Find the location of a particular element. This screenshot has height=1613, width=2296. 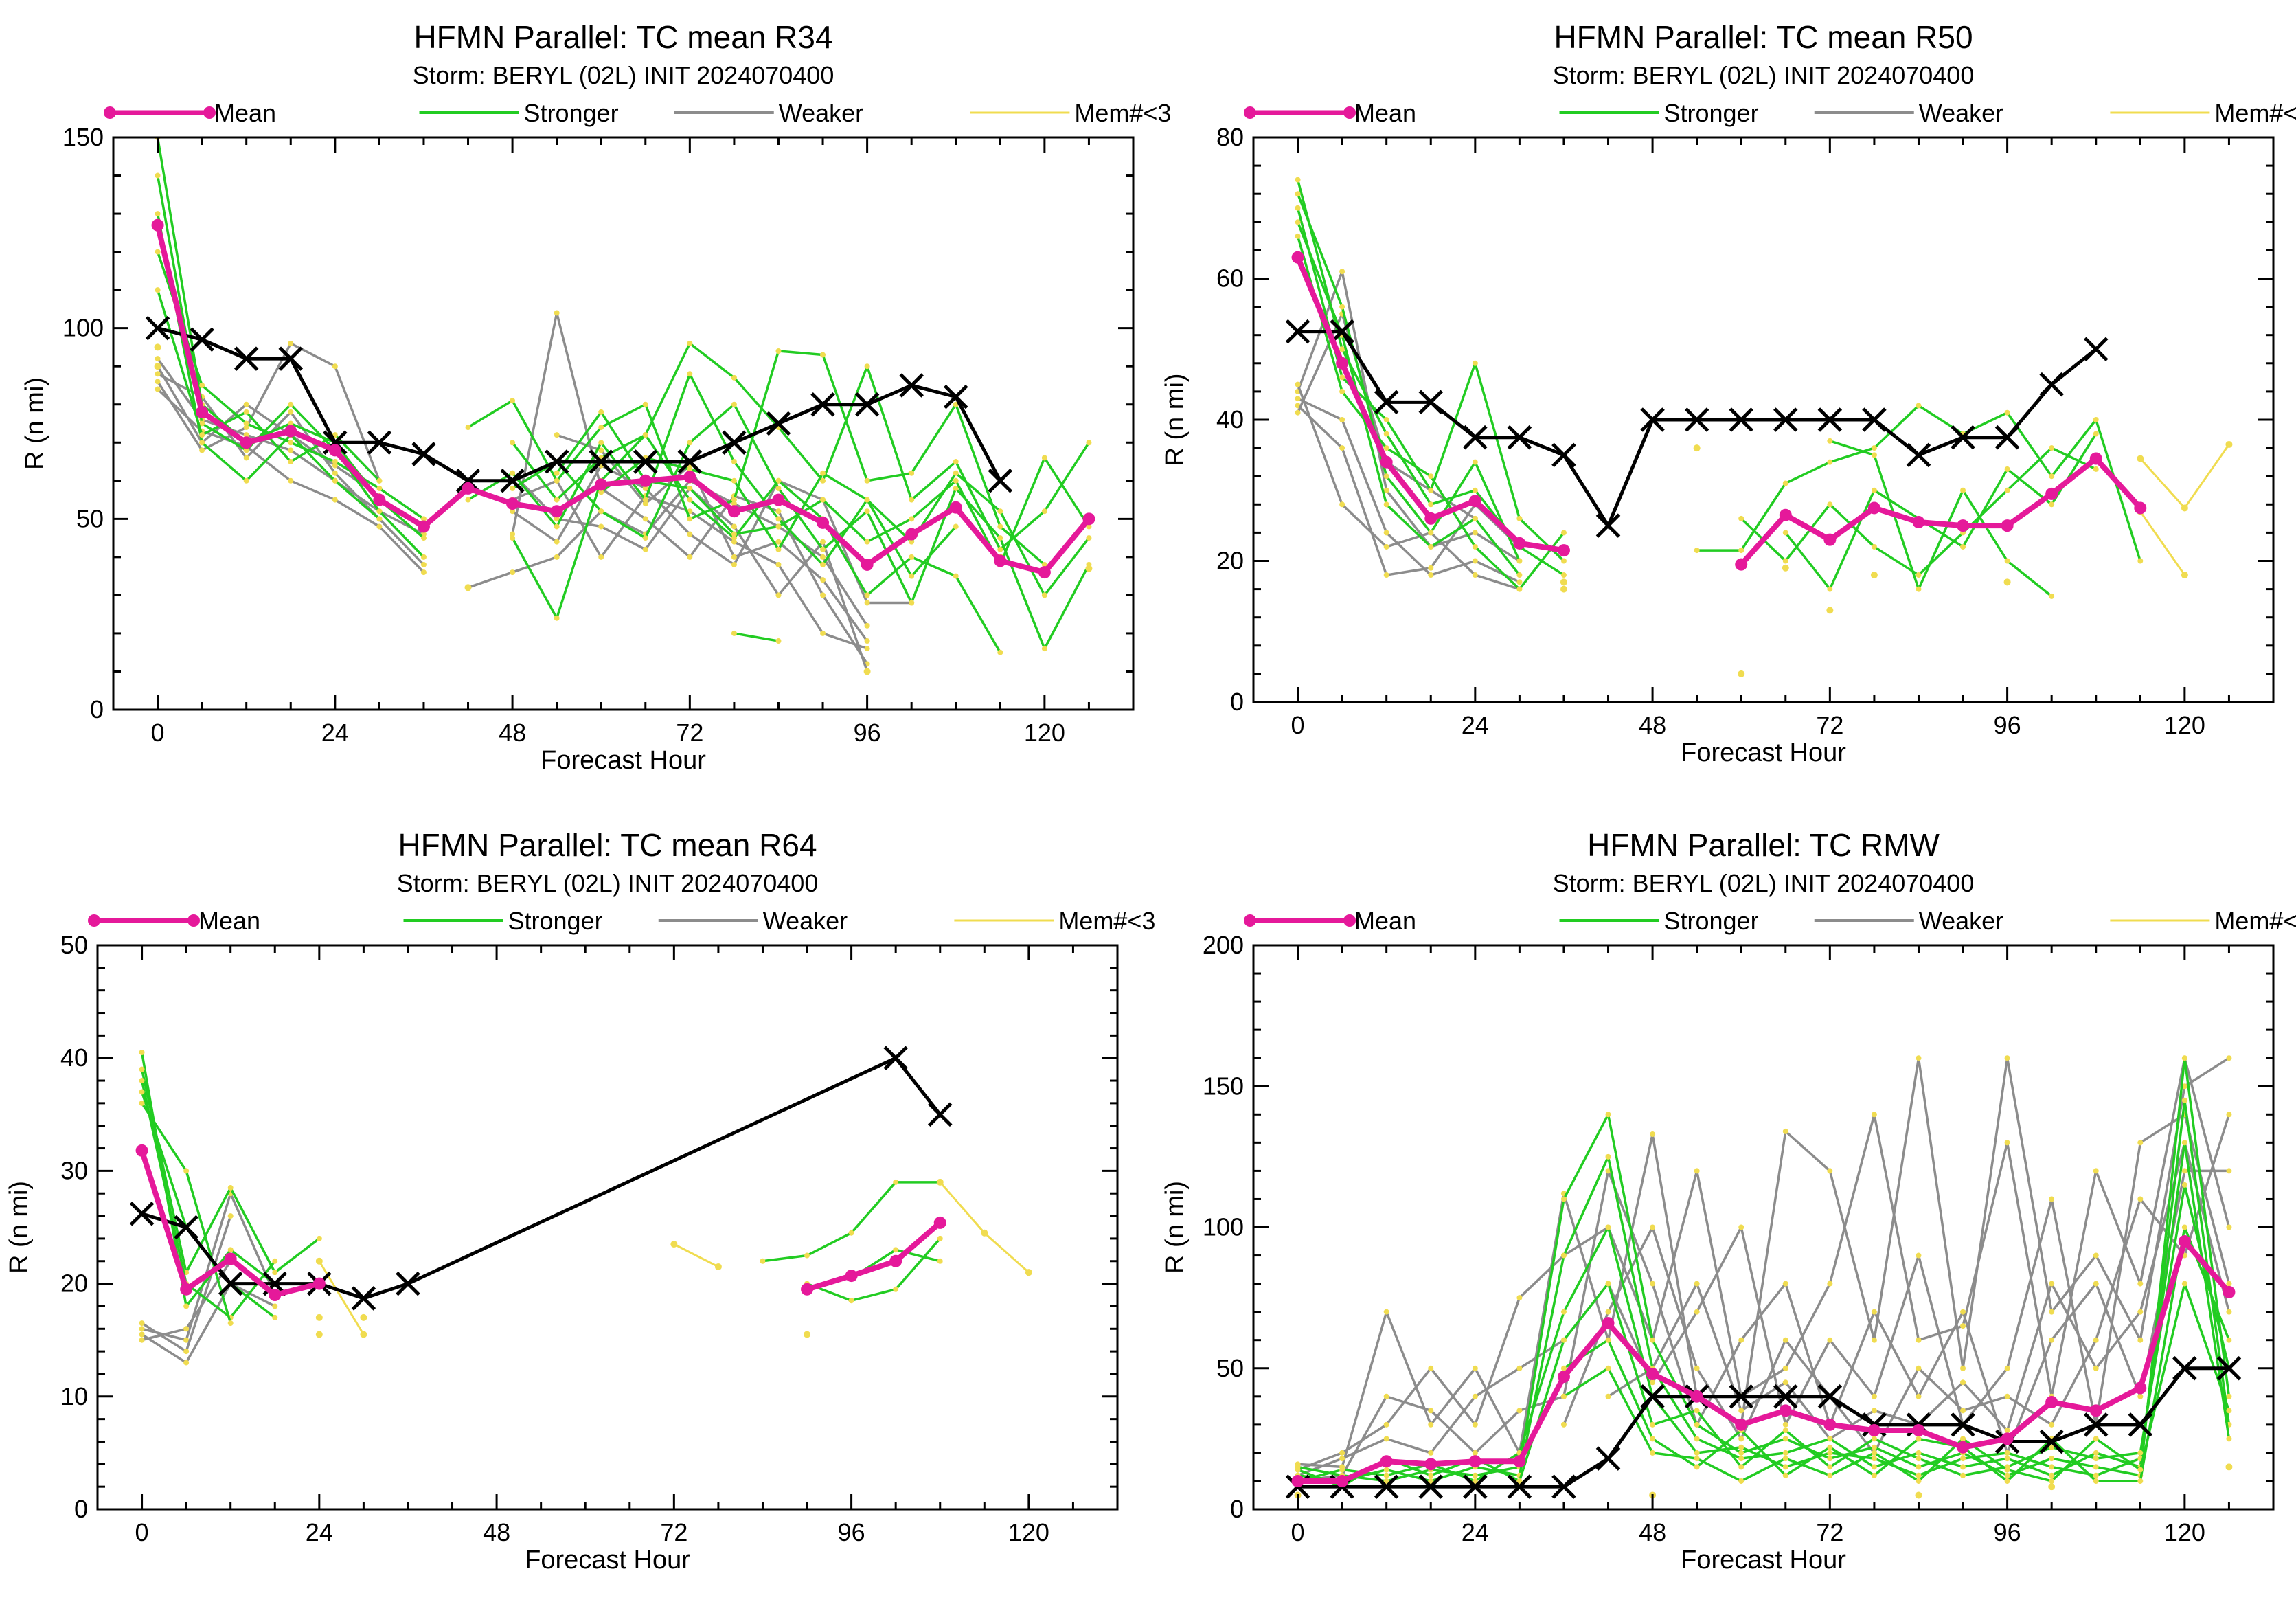

observed-series is located at coordinates (579, 404).